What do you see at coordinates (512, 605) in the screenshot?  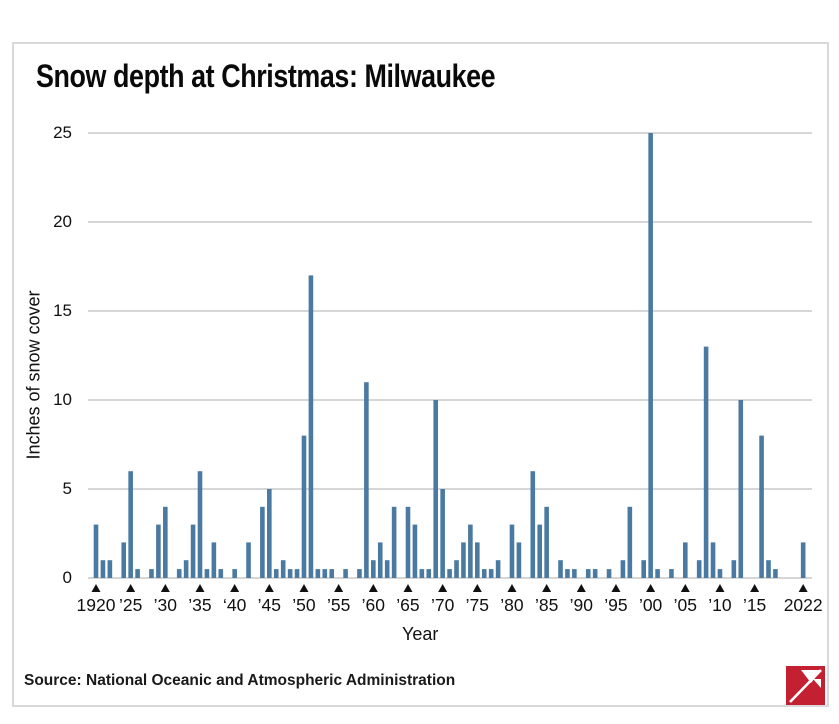 I see `x-tick-label: ’80` at bounding box center [512, 605].